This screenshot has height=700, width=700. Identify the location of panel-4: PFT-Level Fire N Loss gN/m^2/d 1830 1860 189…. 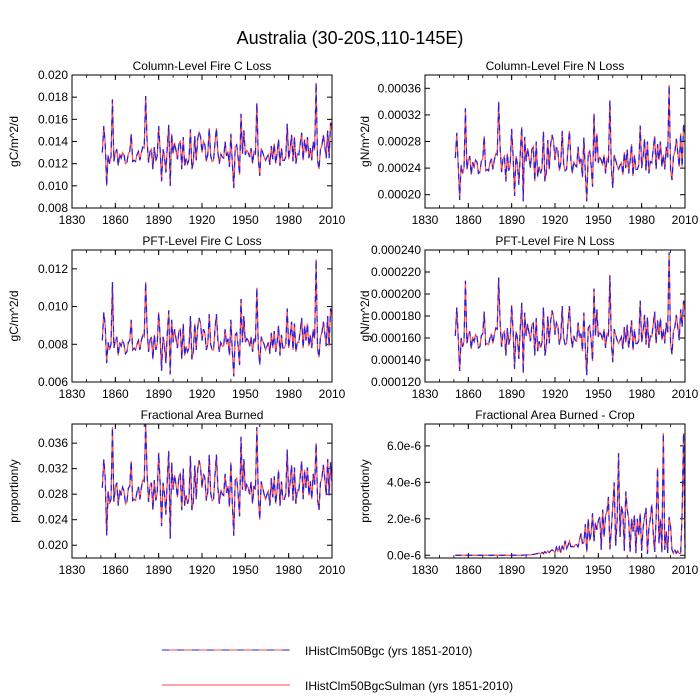
(528, 317).